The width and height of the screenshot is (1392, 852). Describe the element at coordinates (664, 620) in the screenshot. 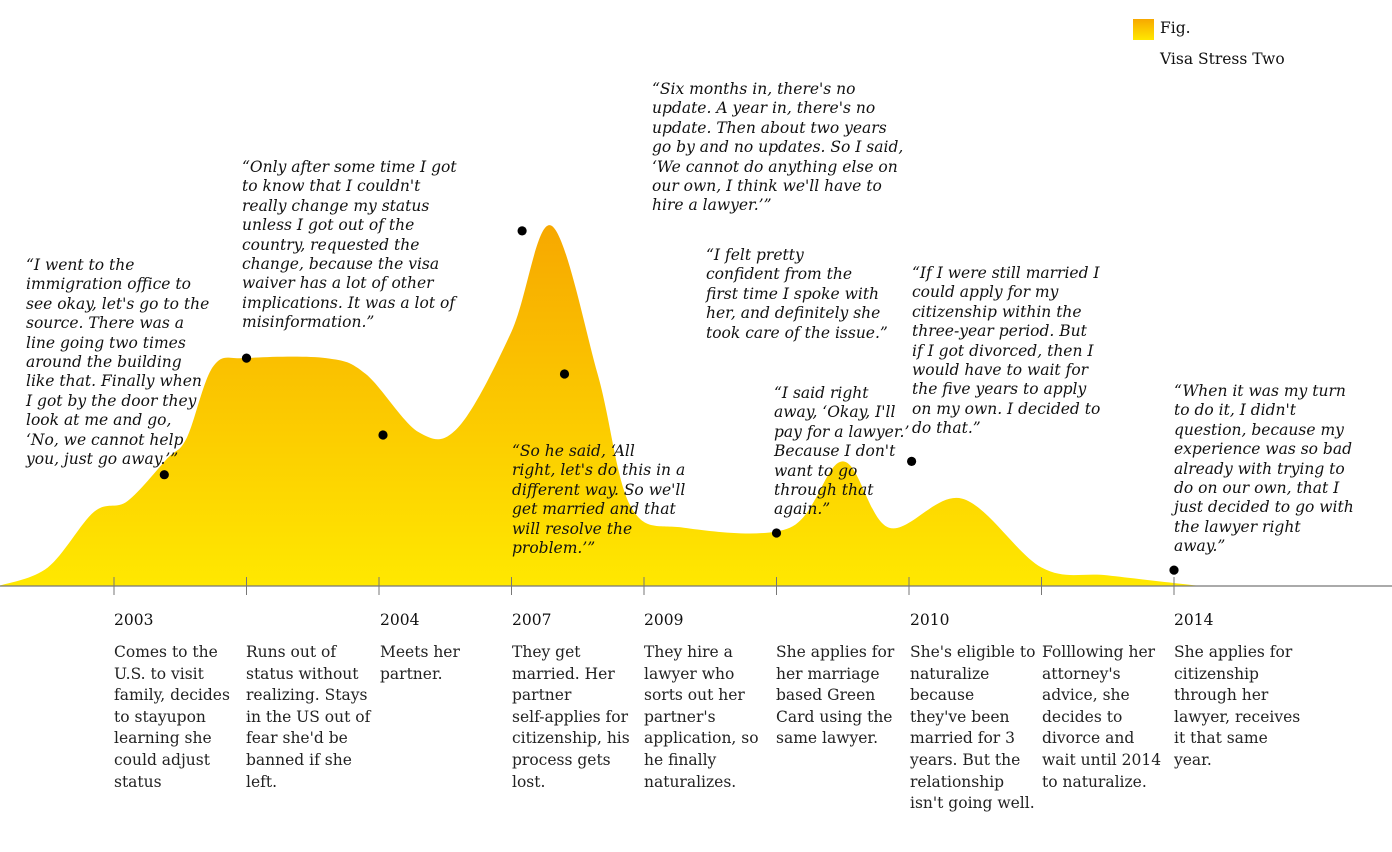

I see `year-label-5: 2009` at that location.